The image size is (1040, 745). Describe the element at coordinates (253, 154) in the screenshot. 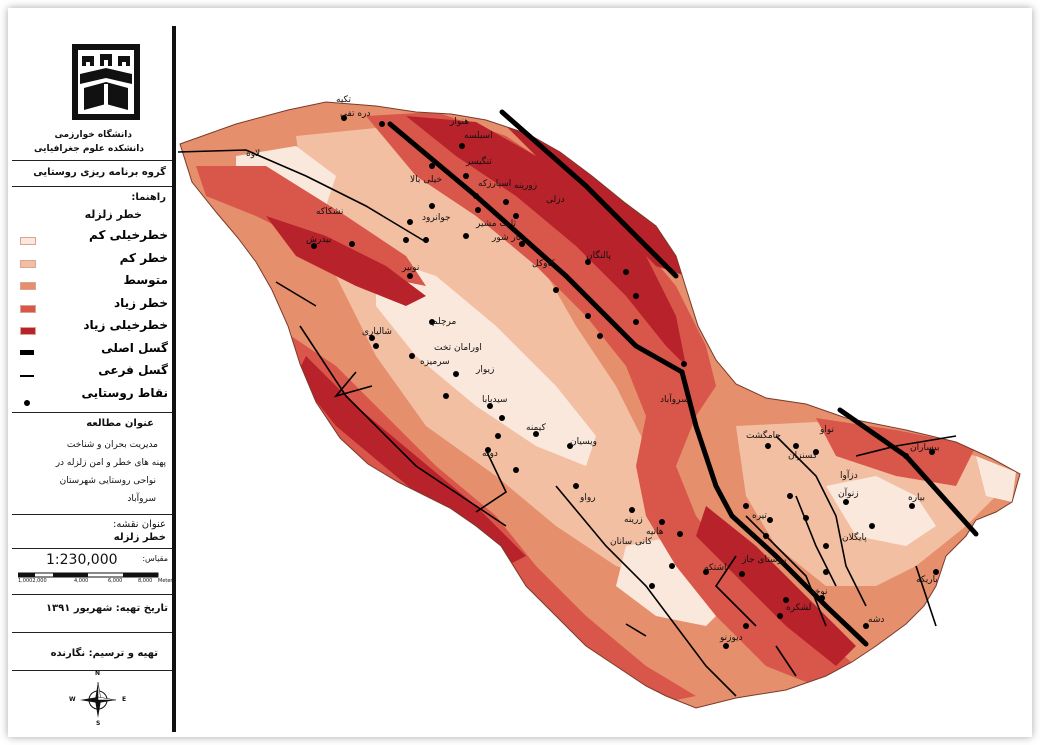

I see `village-label: لاوه` at that location.